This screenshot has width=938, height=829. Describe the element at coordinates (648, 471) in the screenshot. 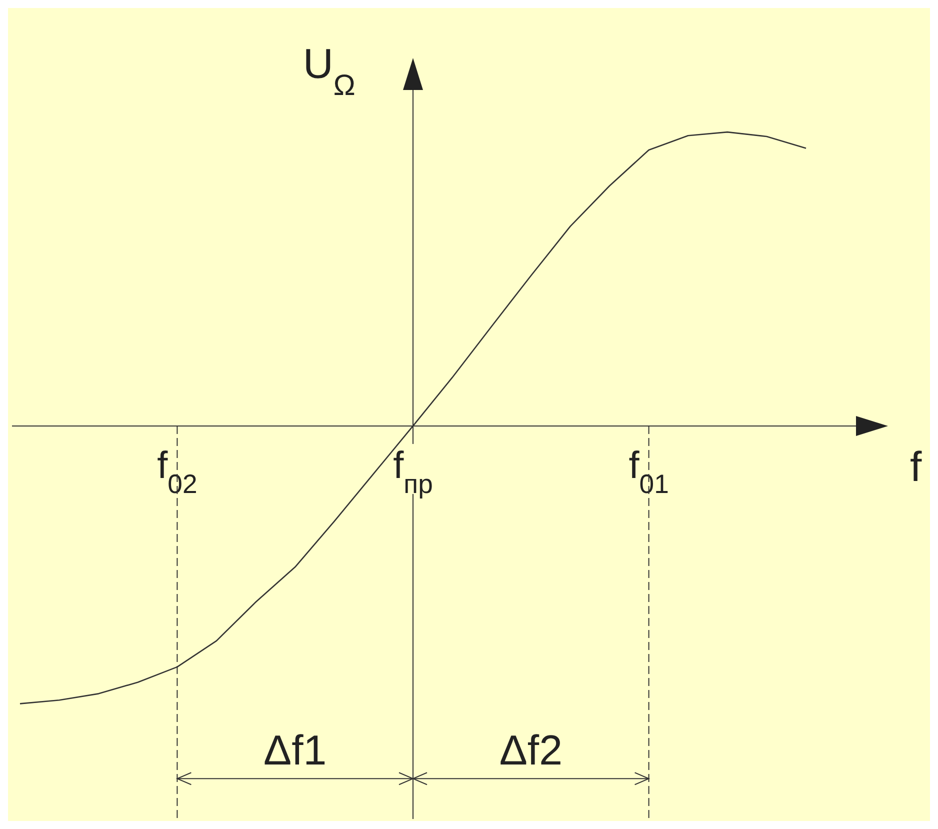

I see `x-tick-label: f$_{01}$` at that location.